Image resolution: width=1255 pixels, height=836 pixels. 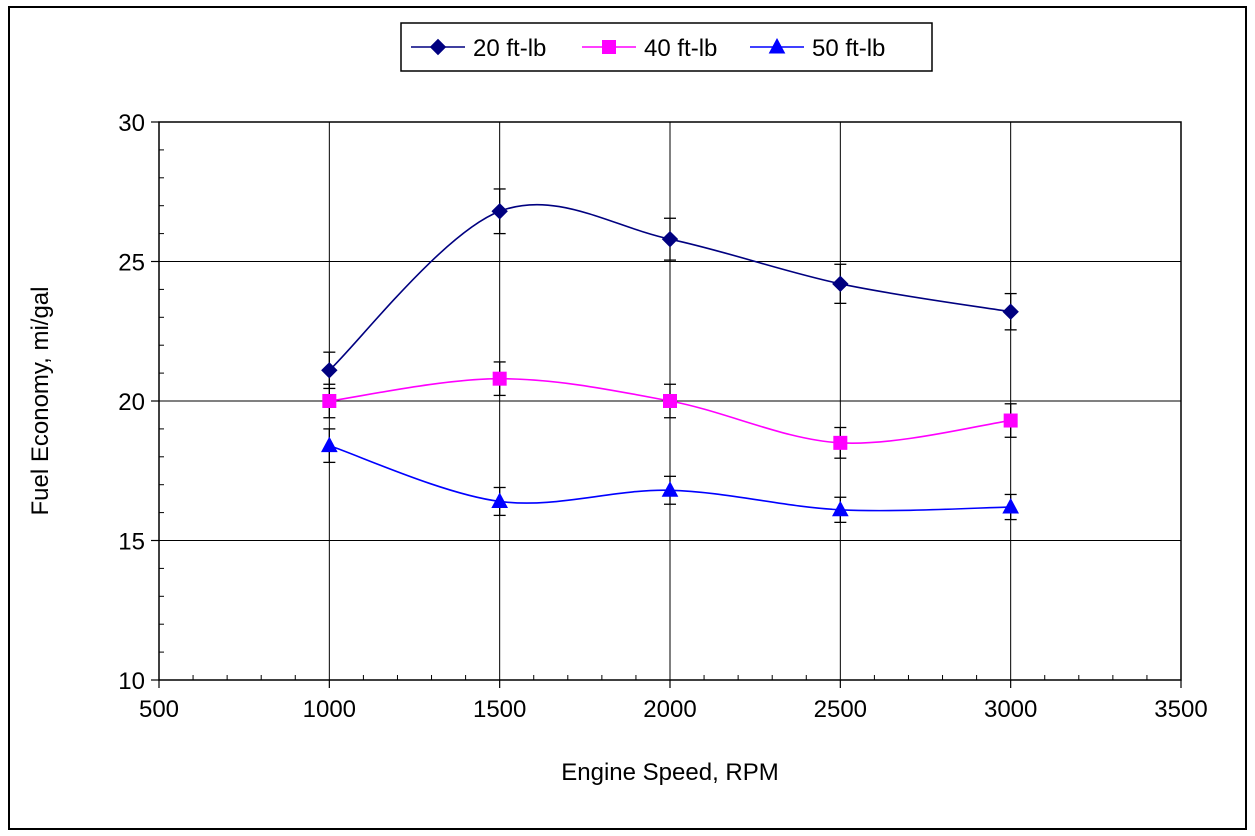 What do you see at coordinates (669, 772) in the screenshot?
I see `x-axis-title: Engine Speed, RPM` at bounding box center [669, 772].